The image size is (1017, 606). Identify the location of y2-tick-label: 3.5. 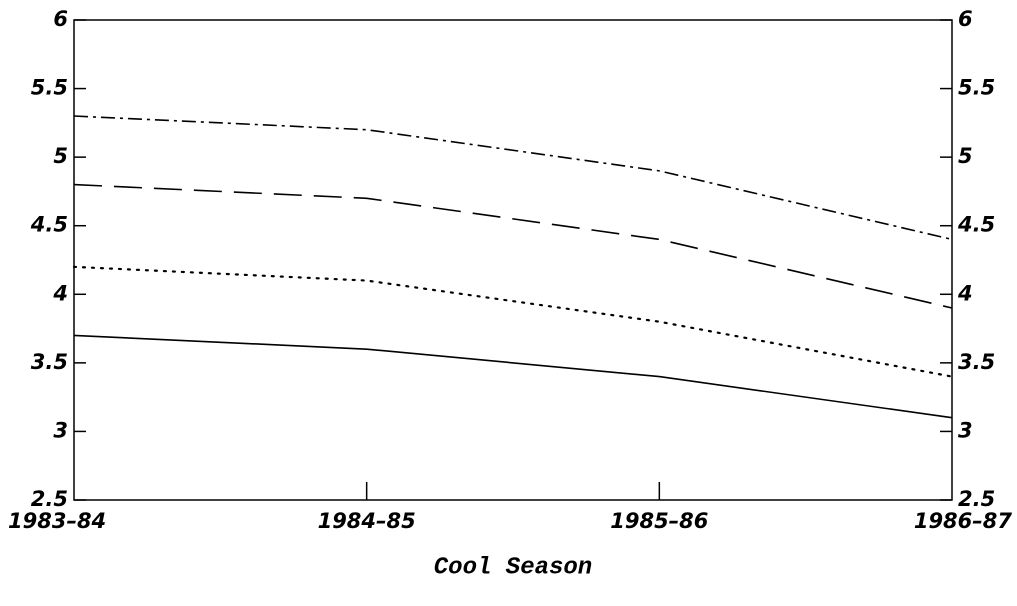
(976, 362).